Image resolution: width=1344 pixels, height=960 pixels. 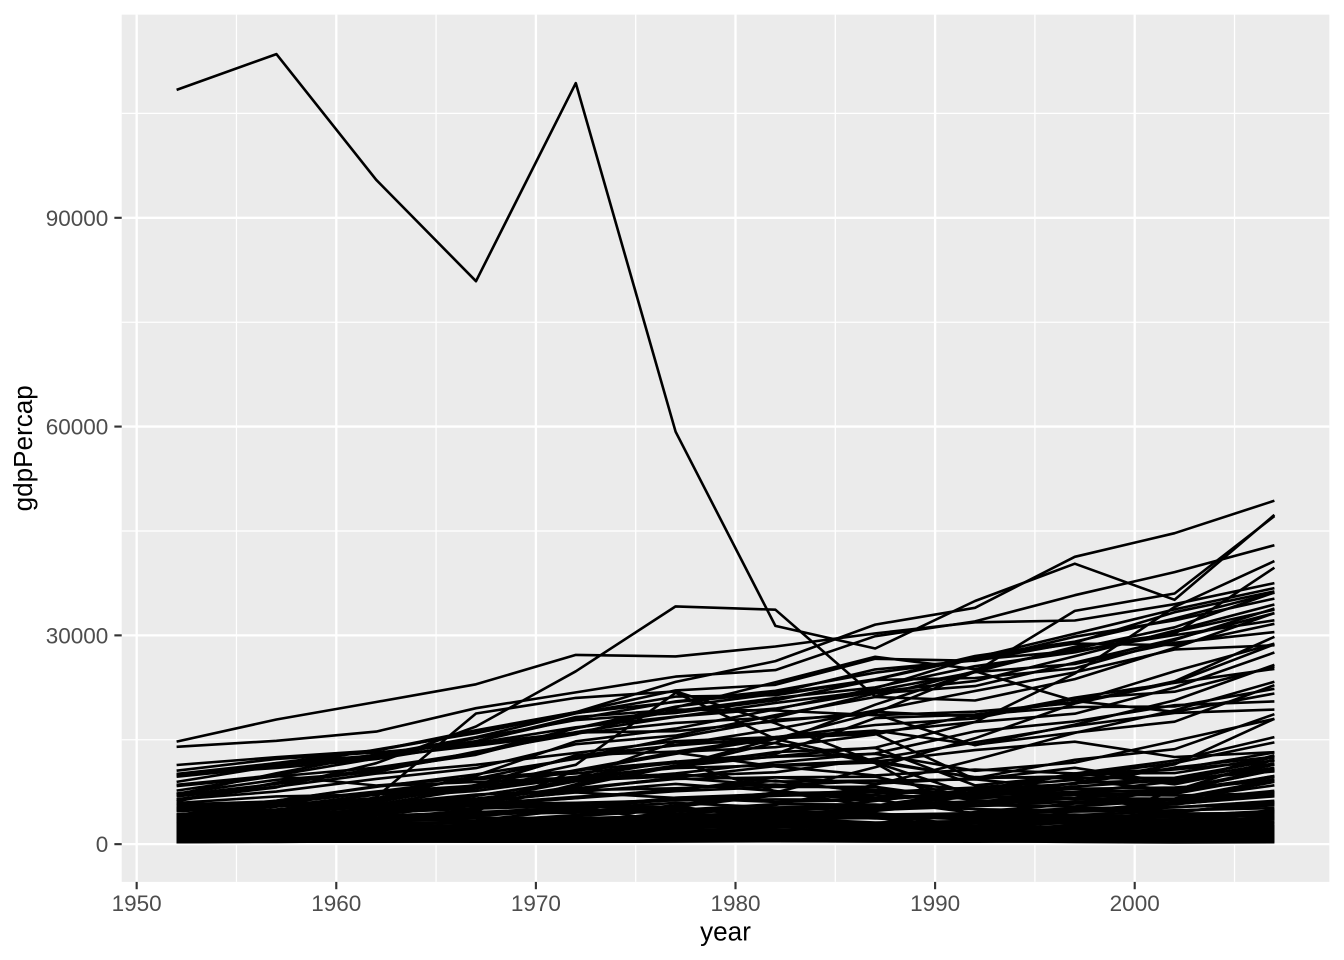 I want to click on svg-text: 2000, so click(x=1135, y=903).